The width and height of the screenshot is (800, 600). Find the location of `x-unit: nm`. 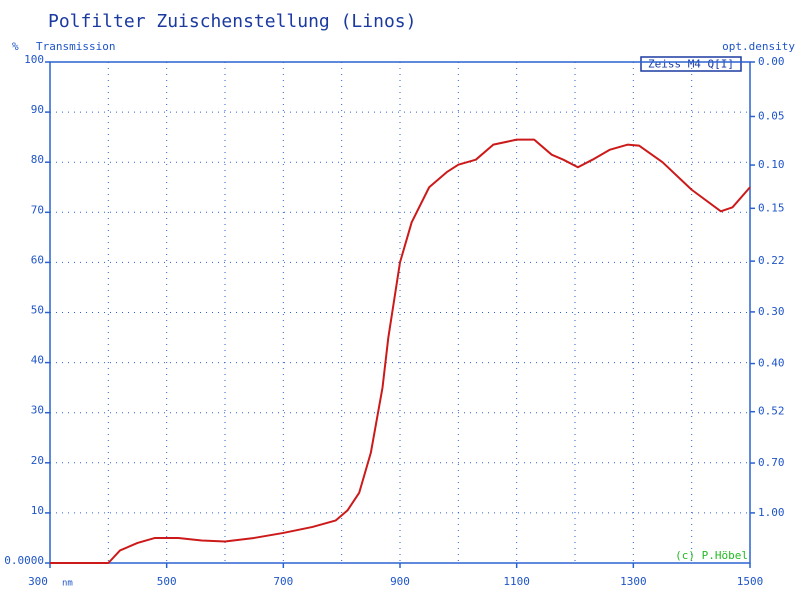

x-unit: nm is located at coordinates (67, 584).